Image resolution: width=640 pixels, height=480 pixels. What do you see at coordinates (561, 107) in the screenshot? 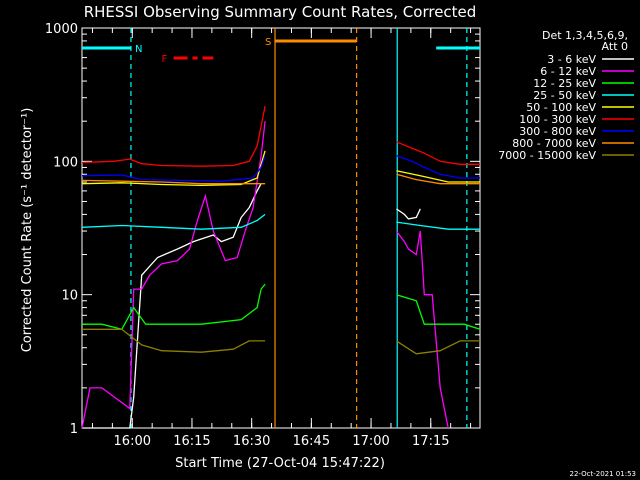
I see `legend-entry-label: 50 - 100 keV` at bounding box center [561, 107].